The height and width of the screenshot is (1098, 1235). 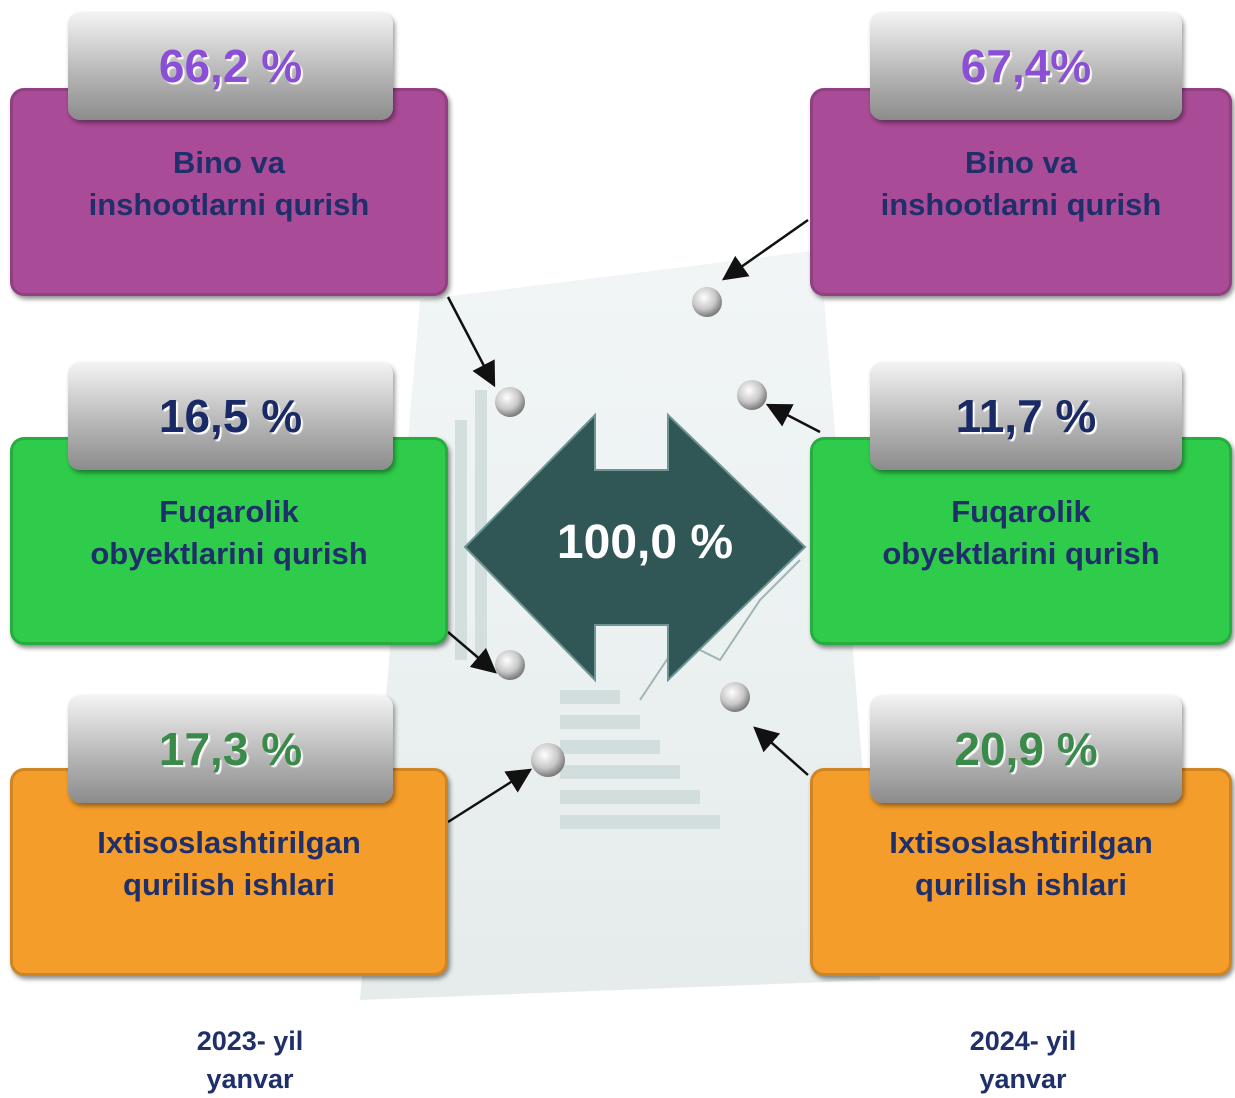 I want to click on percent-value: 11,7 %, so click(x=1026, y=416).